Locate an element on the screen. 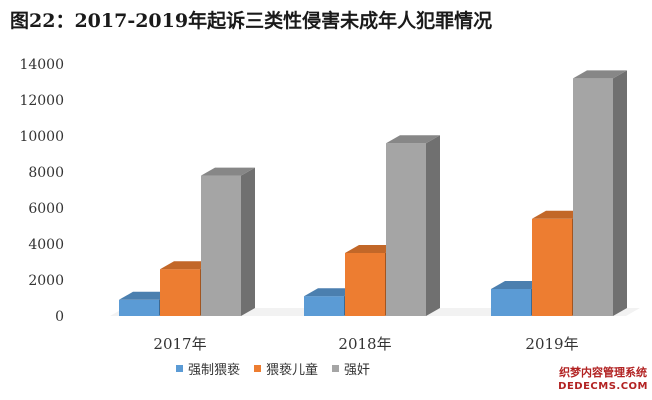 The height and width of the screenshot is (400, 652). y-tick-label: 6000 is located at coordinates (46, 209).